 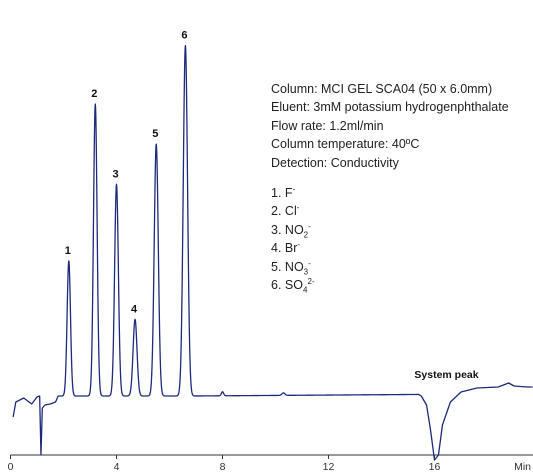 I want to click on x-axis-unit-label: Min, so click(x=522, y=466).